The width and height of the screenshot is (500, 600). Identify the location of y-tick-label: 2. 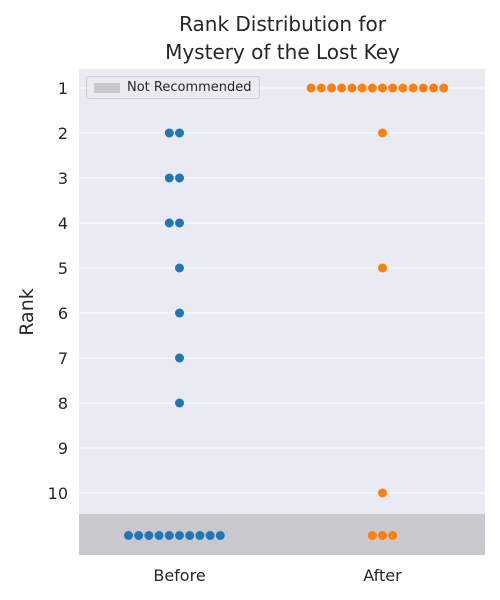
(63, 133).